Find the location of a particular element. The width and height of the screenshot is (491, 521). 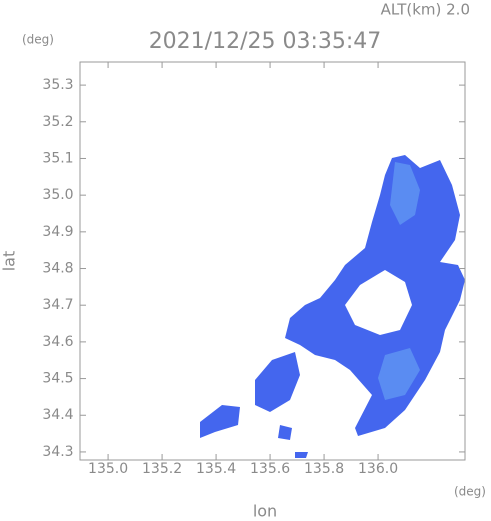

y-tick-label: 34.3 is located at coordinates (57, 452).